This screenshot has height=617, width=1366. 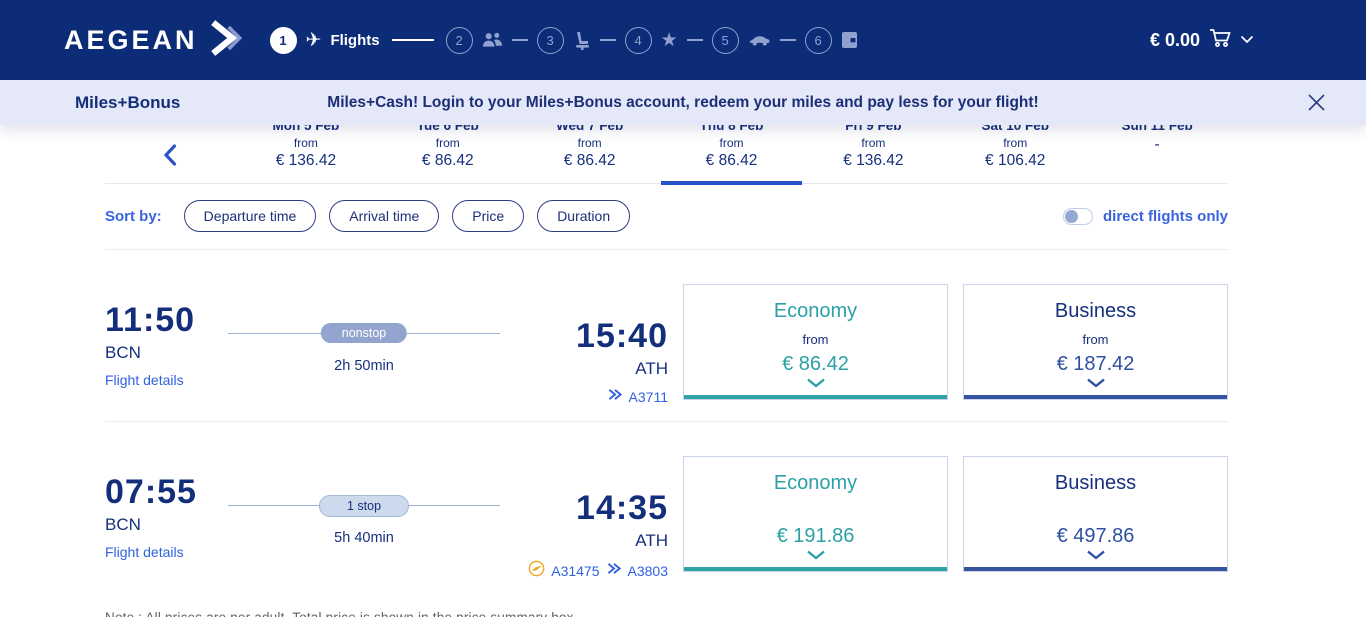 What do you see at coordinates (128, 102) in the screenshot?
I see `miles-bonus-logo: Miles+Bonus` at bounding box center [128, 102].